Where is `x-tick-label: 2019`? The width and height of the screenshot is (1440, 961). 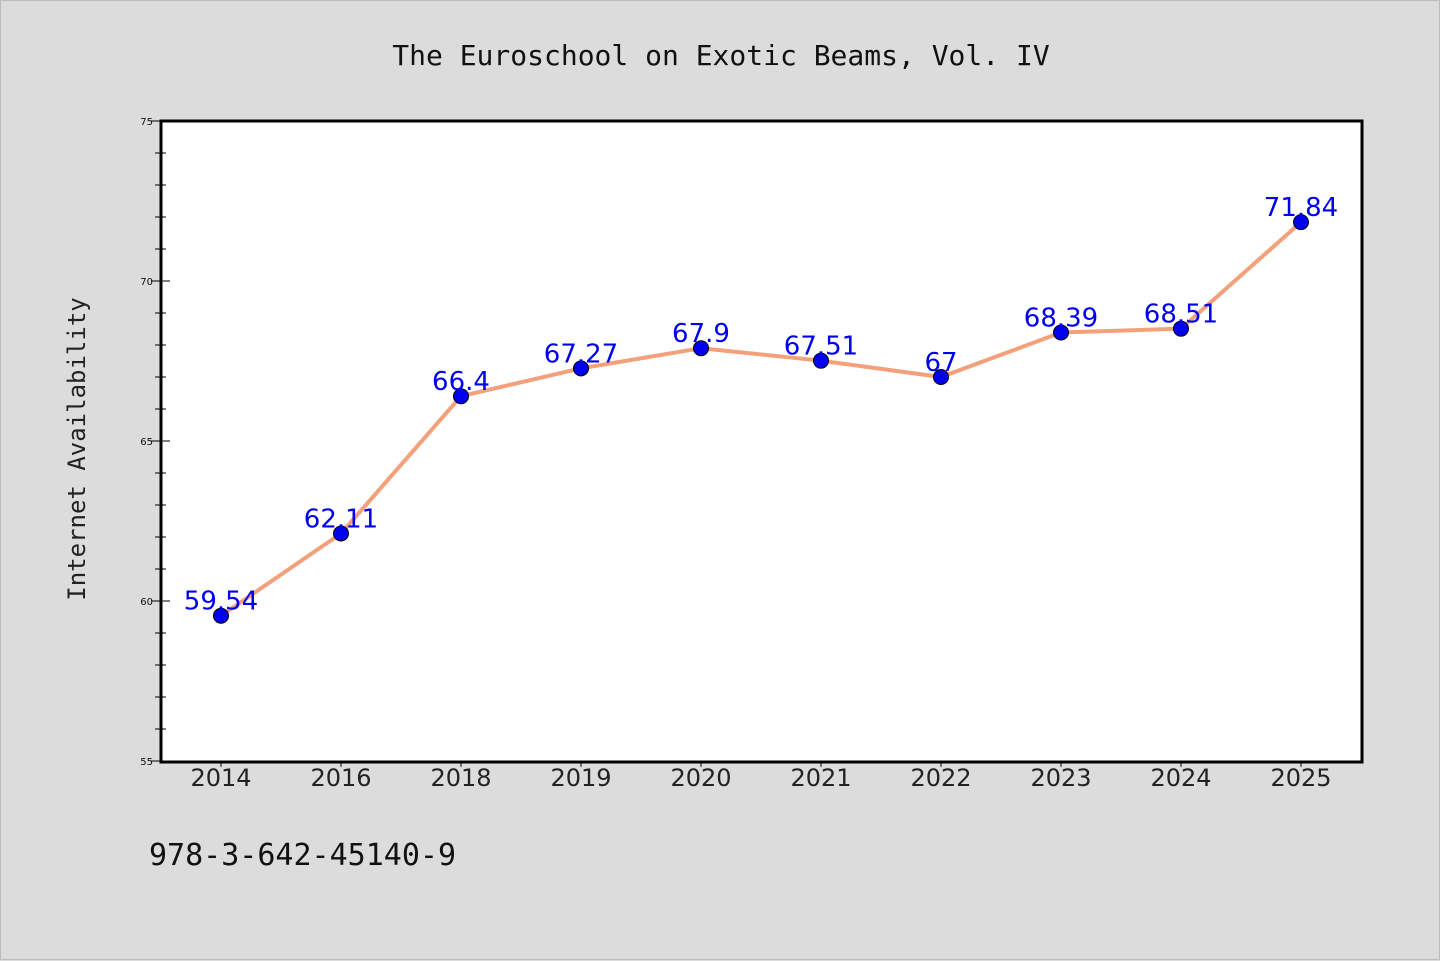 x-tick-label: 2019 is located at coordinates (580, 778).